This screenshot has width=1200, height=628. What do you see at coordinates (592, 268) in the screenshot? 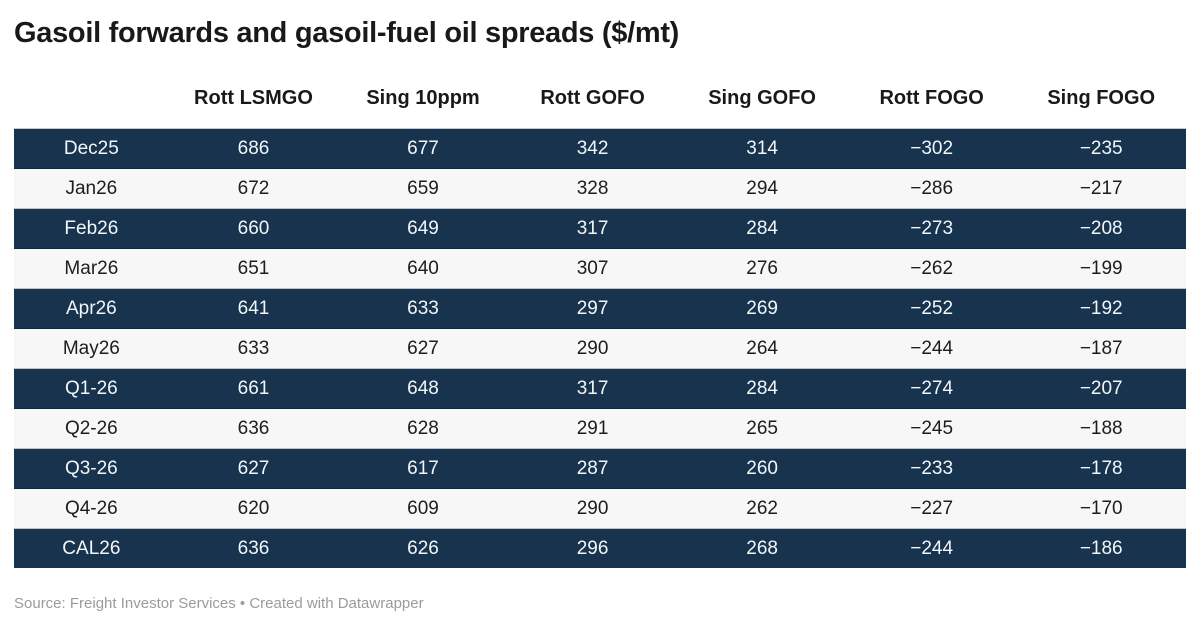
I see `cell-value: 307` at bounding box center [592, 268].